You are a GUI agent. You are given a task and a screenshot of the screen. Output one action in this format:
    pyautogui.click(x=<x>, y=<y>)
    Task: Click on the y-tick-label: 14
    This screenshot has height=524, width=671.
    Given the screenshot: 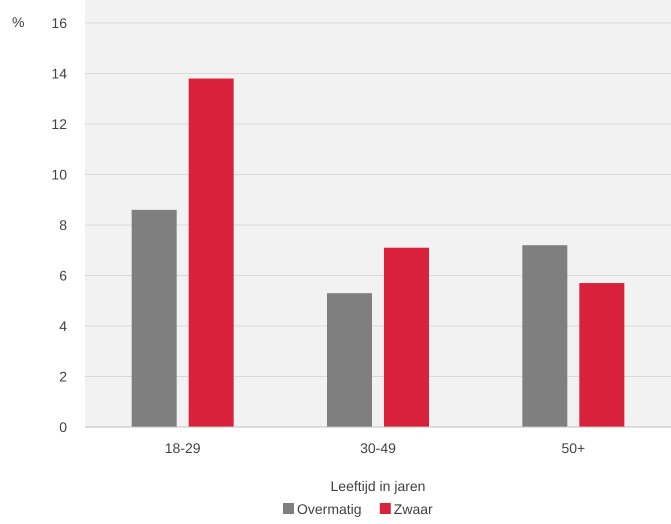 What is the action you would take?
    pyautogui.click(x=59, y=73)
    